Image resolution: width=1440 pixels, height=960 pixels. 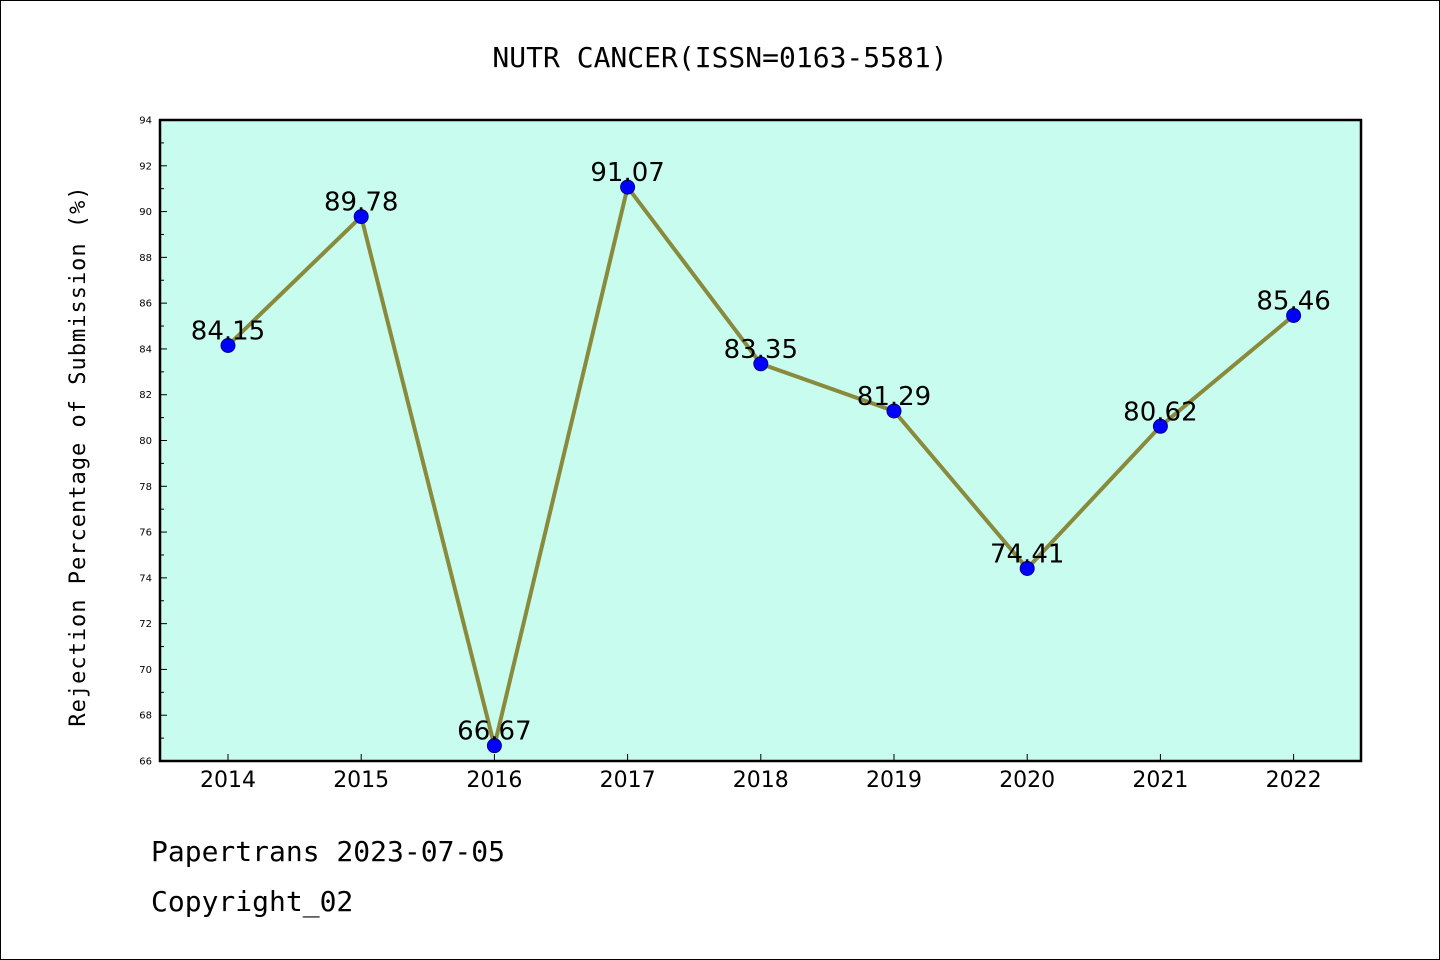 What do you see at coordinates (1293, 302) in the screenshot?
I see `data-label: 85.46` at bounding box center [1293, 302].